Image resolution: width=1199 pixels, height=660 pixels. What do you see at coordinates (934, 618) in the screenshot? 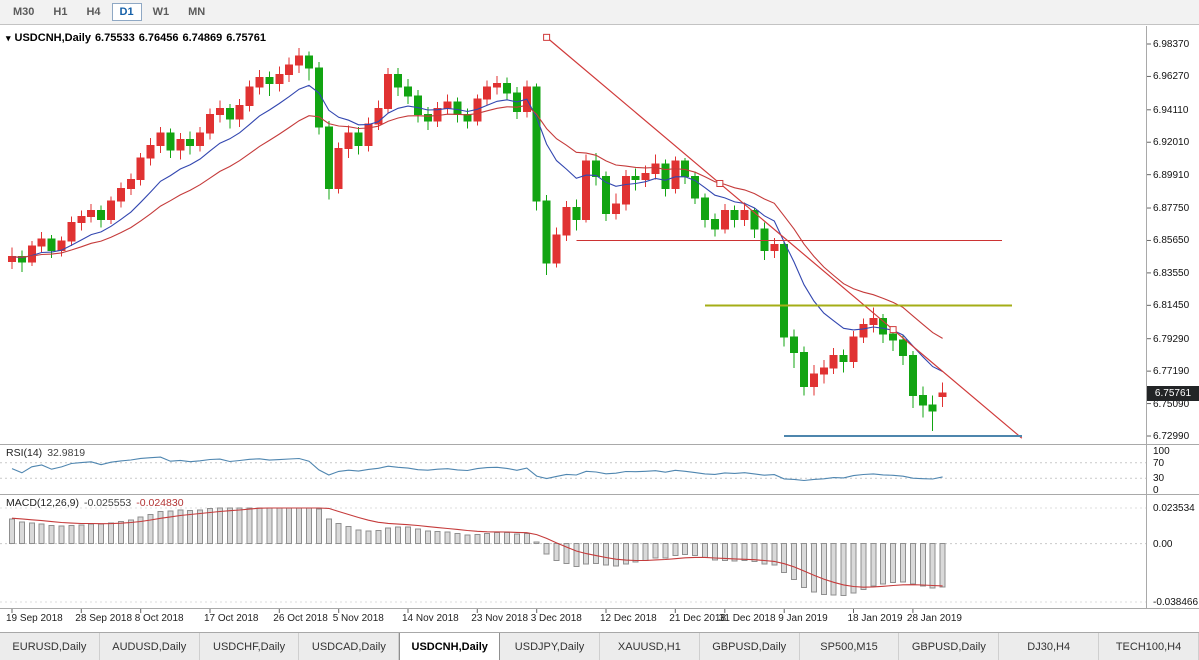
I see `time-axis-label: 28 Jan 2019` at bounding box center [934, 618].